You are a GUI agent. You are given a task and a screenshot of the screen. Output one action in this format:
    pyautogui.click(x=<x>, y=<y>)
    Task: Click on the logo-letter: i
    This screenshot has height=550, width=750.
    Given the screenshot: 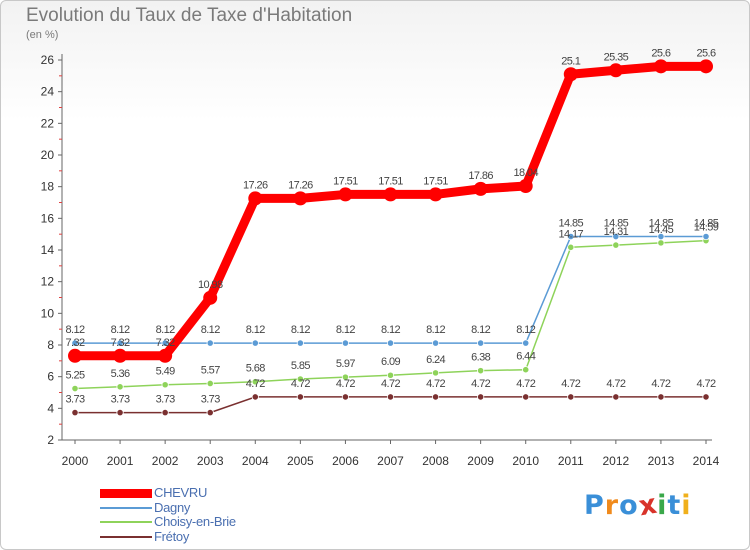 What is the action you would take?
    pyautogui.click(x=686, y=505)
    